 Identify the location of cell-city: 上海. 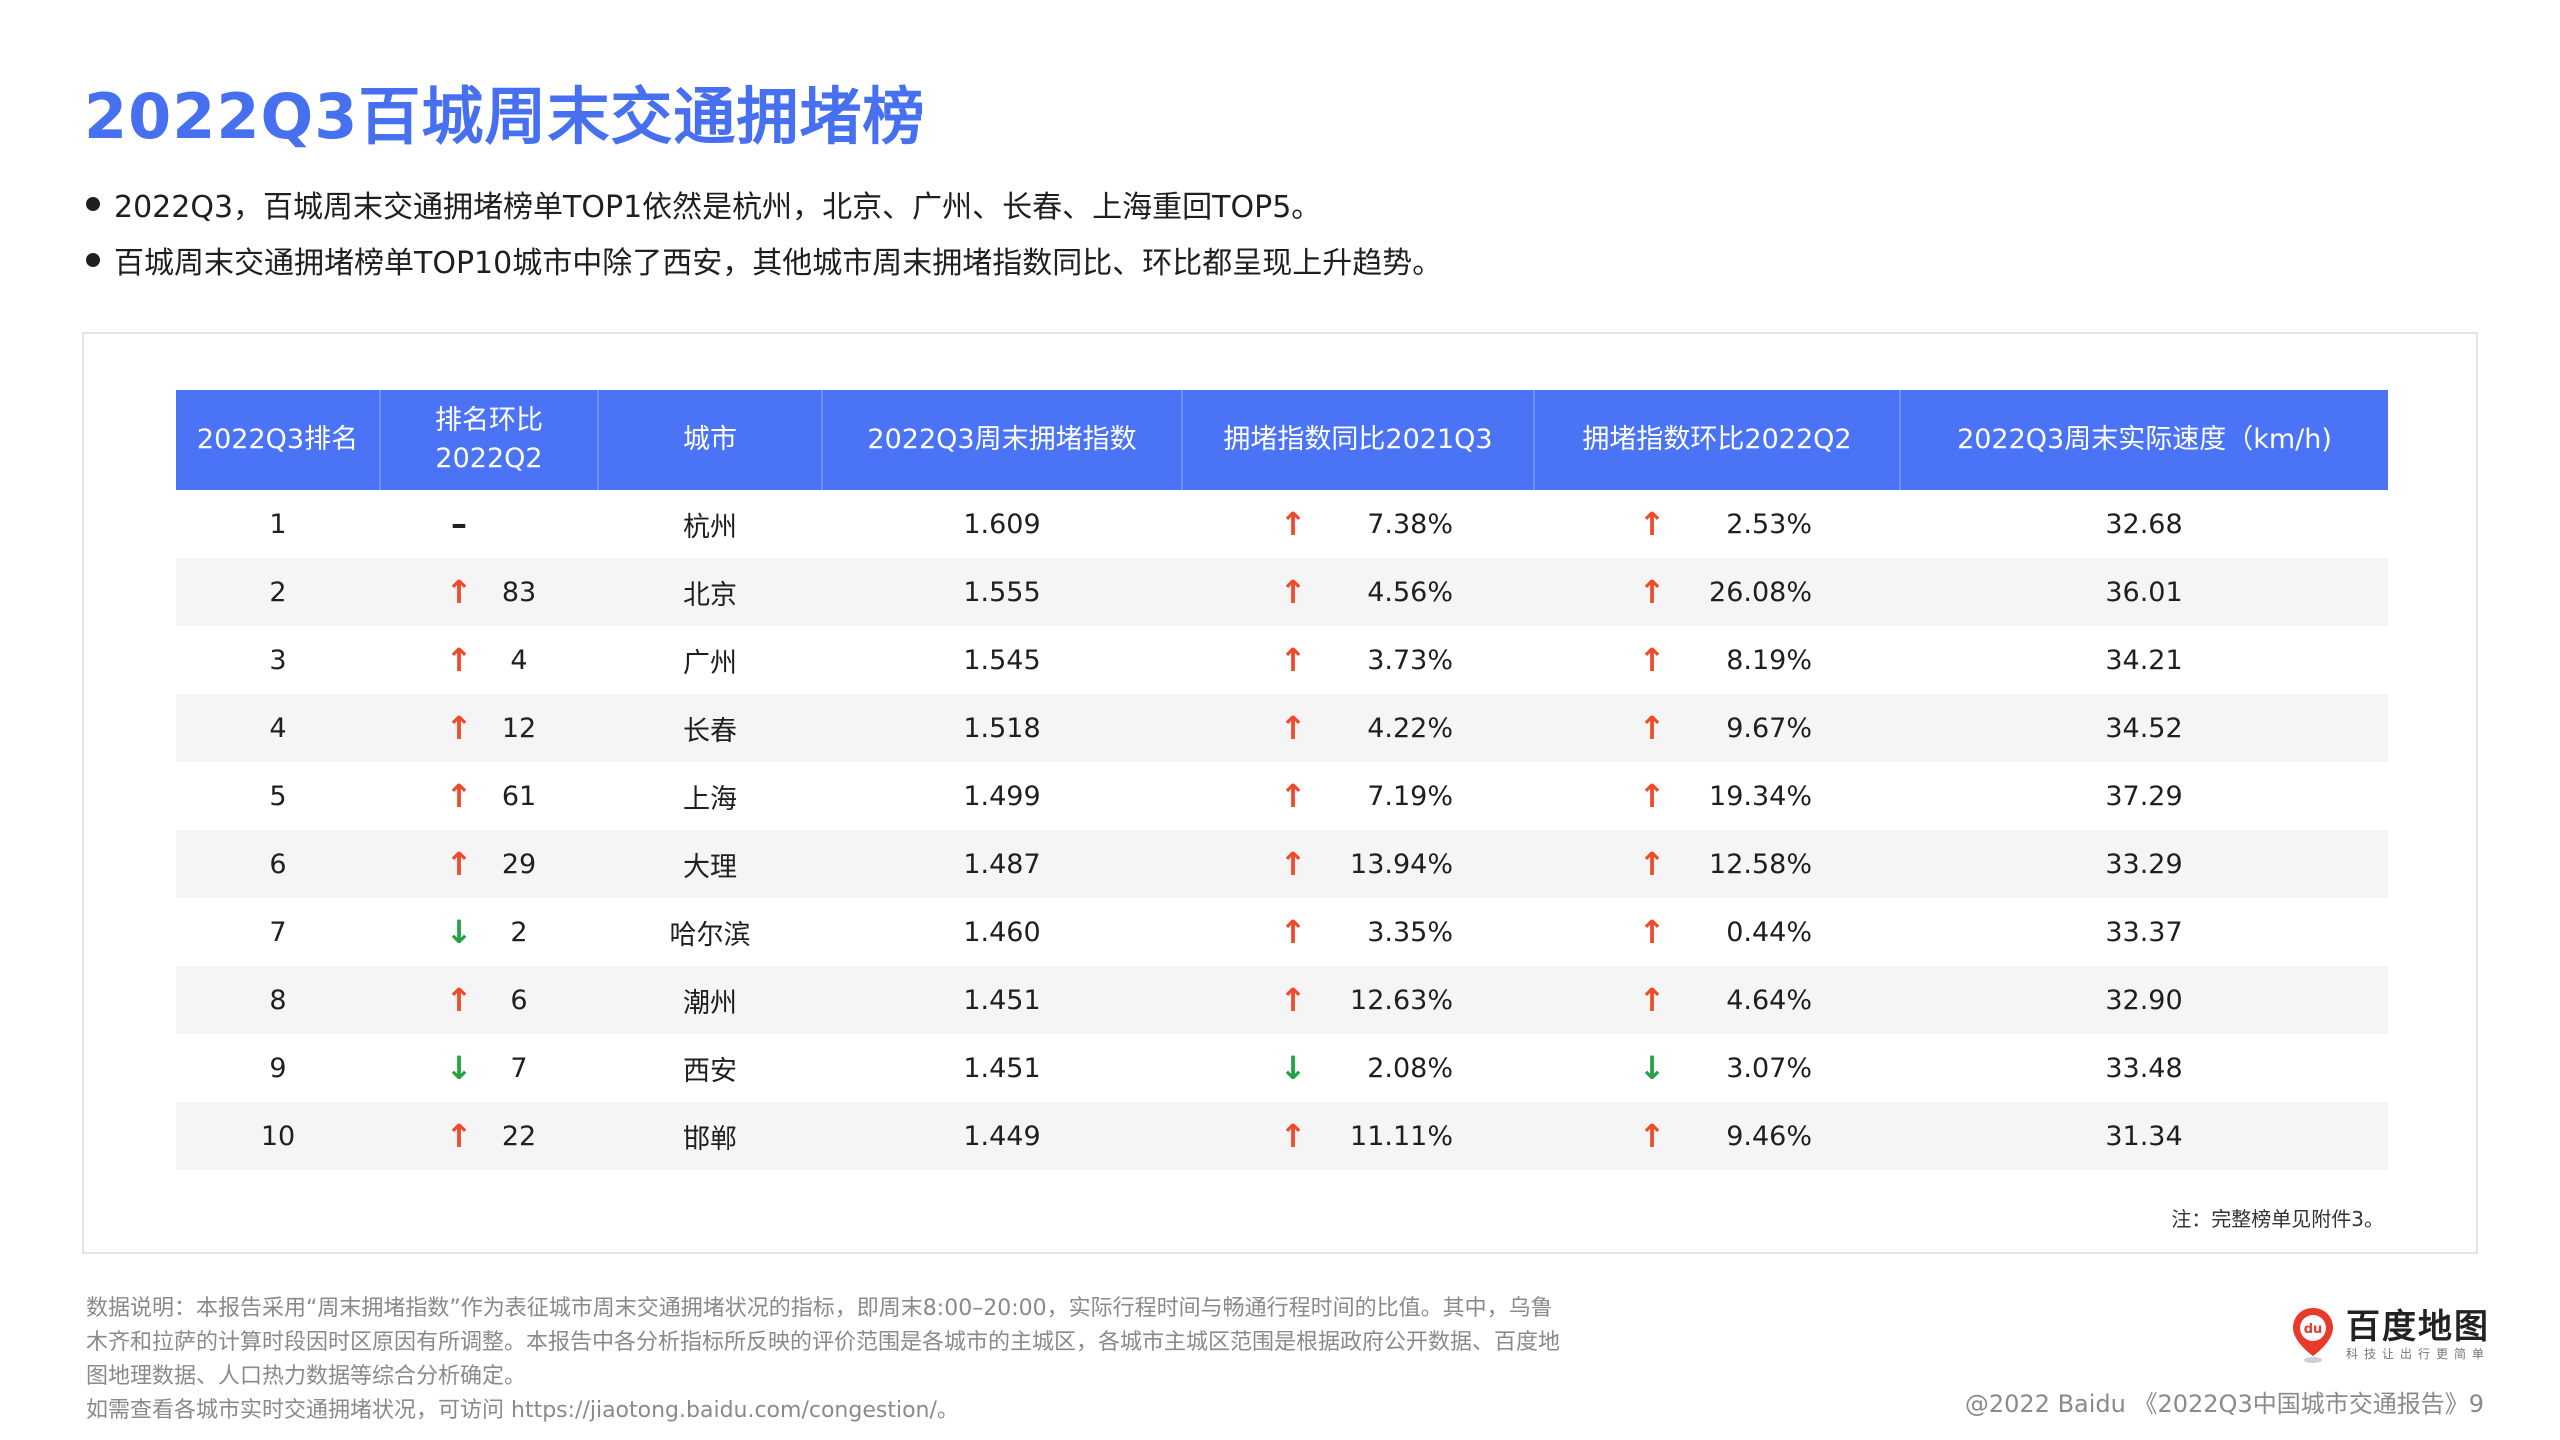
(710, 799).